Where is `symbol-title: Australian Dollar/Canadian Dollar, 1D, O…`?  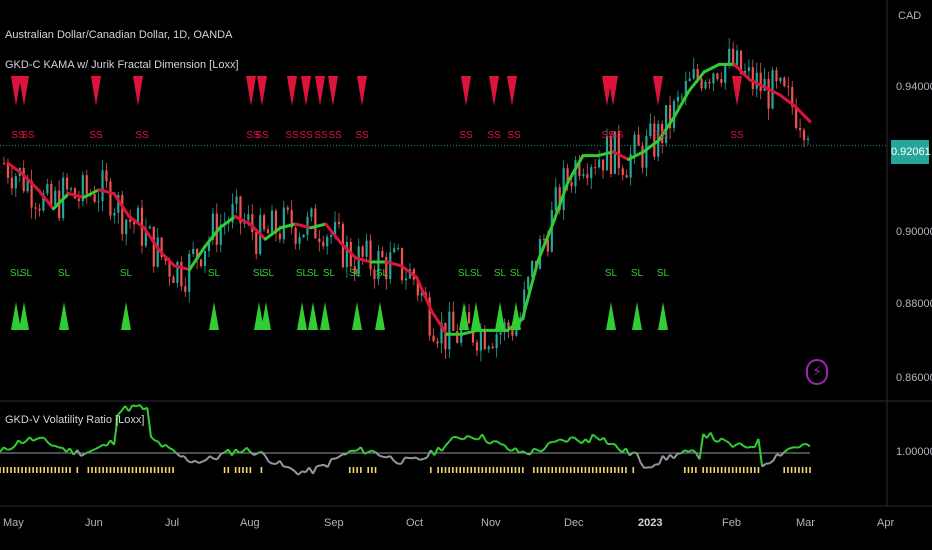
symbol-title: Australian Dollar/Canadian Dollar, 1D, O… is located at coordinates (119, 35).